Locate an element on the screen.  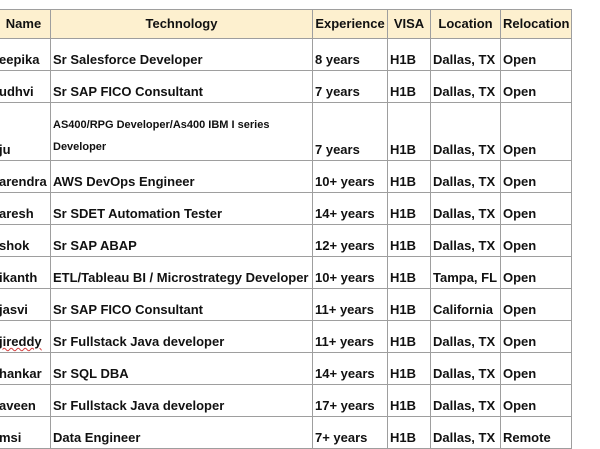
name-text: jasvi is located at coordinates (14, 309).